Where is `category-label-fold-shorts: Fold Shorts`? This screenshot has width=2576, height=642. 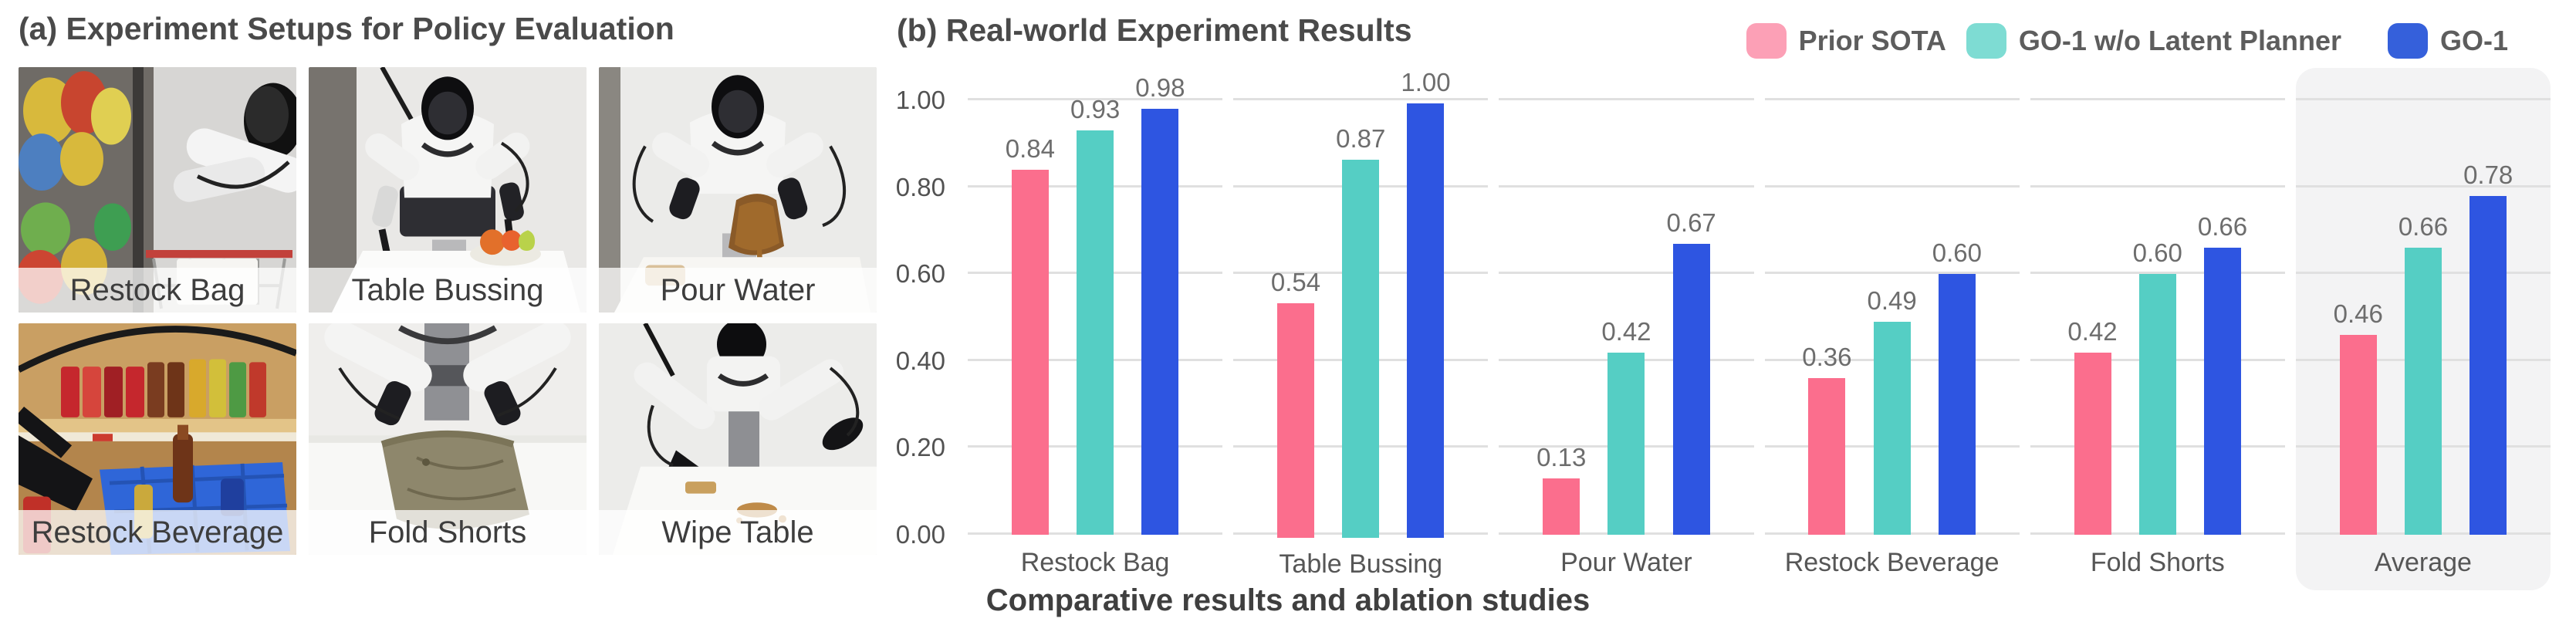 category-label-fold-shorts: Fold Shorts is located at coordinates (2157, 562).